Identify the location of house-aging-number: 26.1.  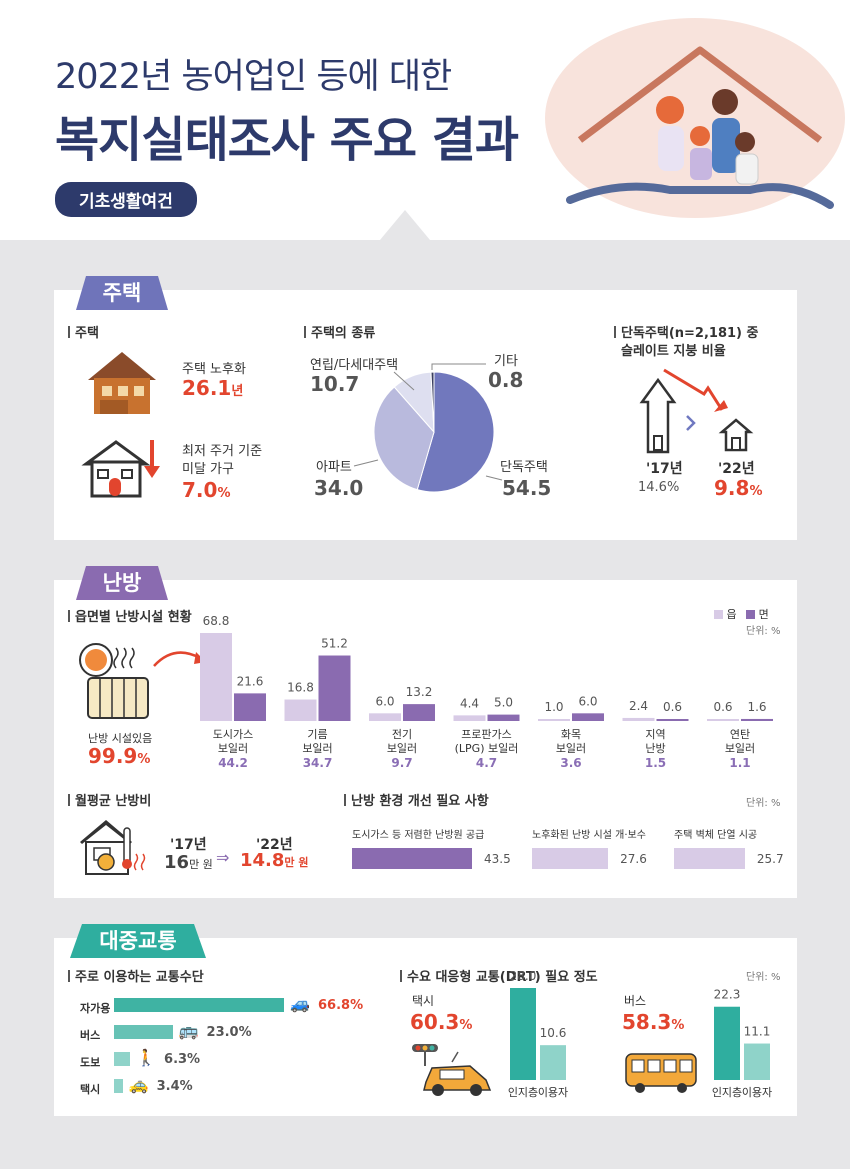
(207, 388).